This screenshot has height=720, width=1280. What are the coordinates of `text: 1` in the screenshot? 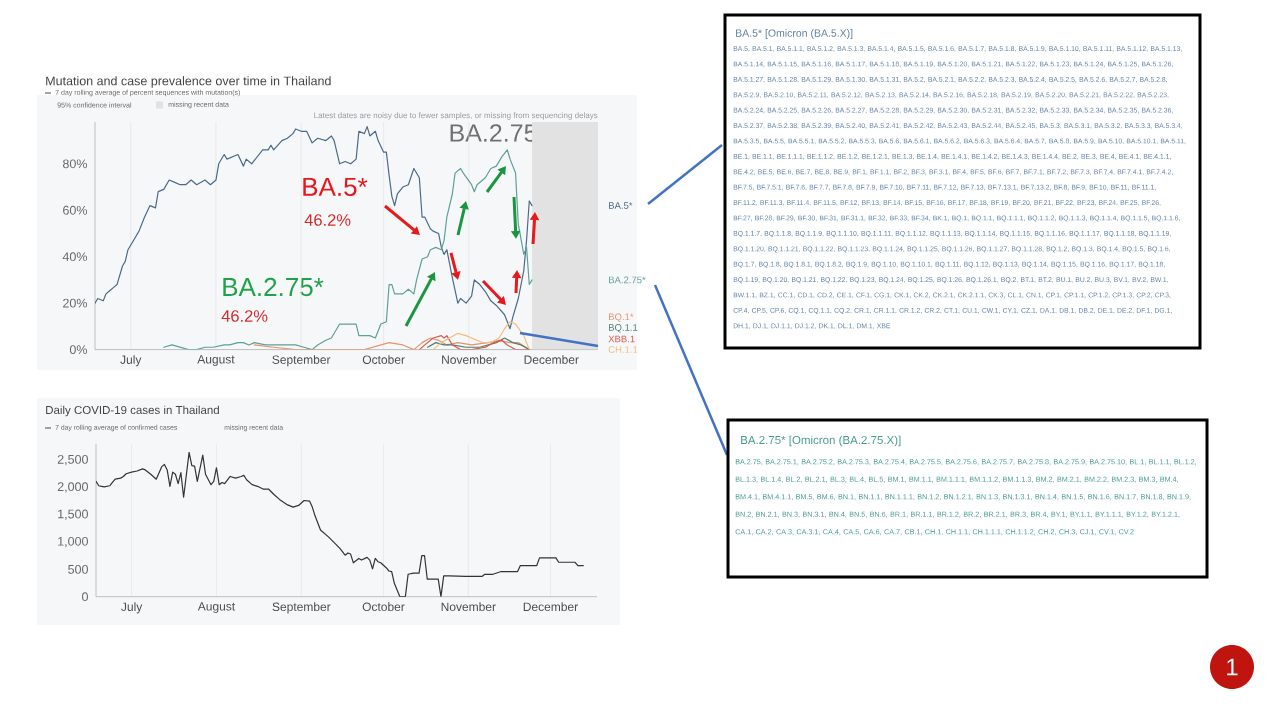 It's located at (1232, 667).